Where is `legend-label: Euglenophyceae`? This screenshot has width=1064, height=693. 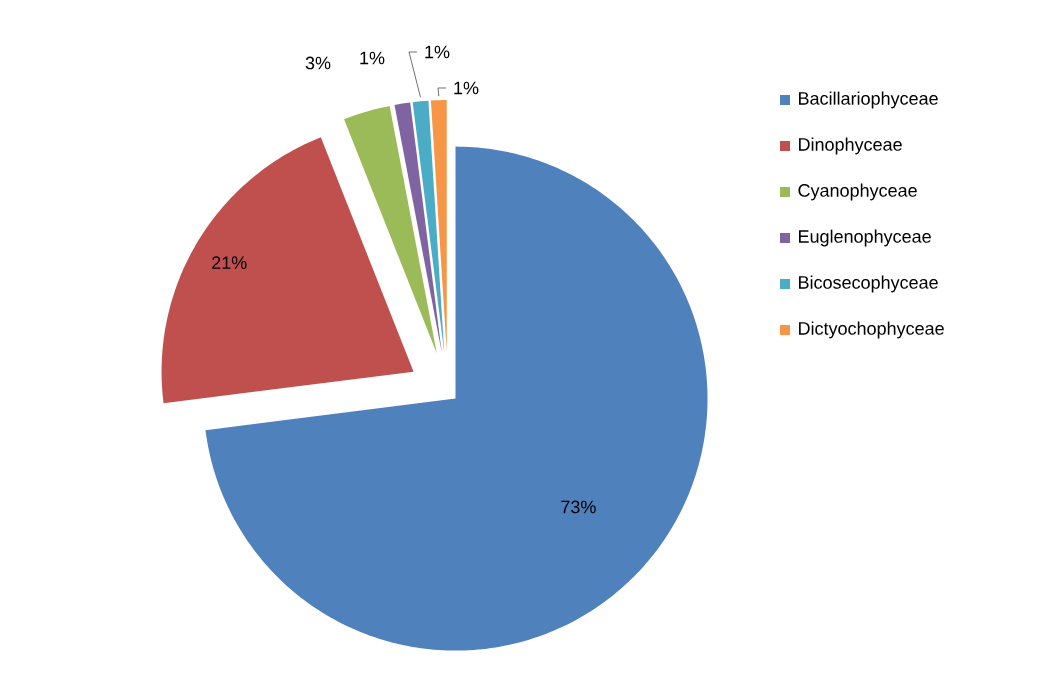 legend-label: Euglenophyceae is located at coordinates (865, 238).